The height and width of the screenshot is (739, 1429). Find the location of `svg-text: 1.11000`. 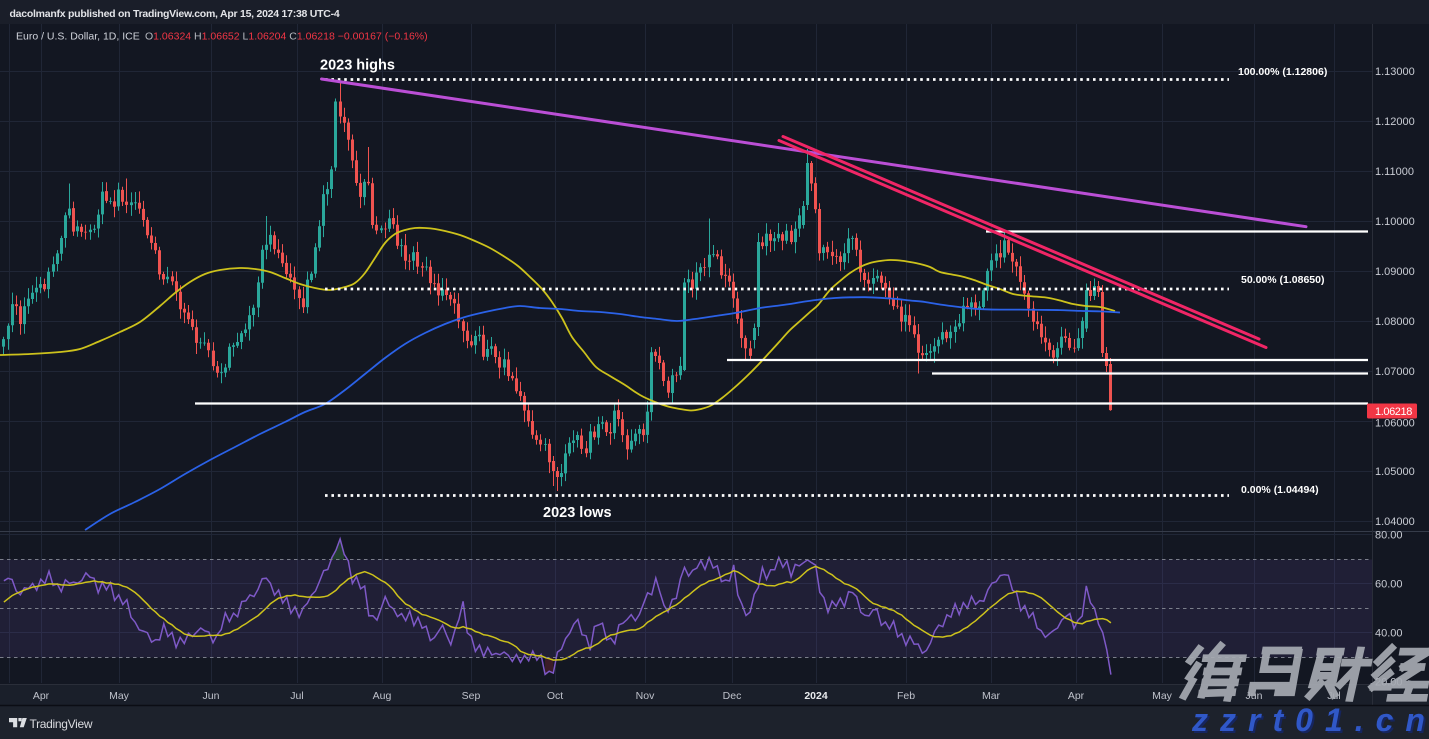

svg-text: 1.11000 is located at coordinates (1394, 172).